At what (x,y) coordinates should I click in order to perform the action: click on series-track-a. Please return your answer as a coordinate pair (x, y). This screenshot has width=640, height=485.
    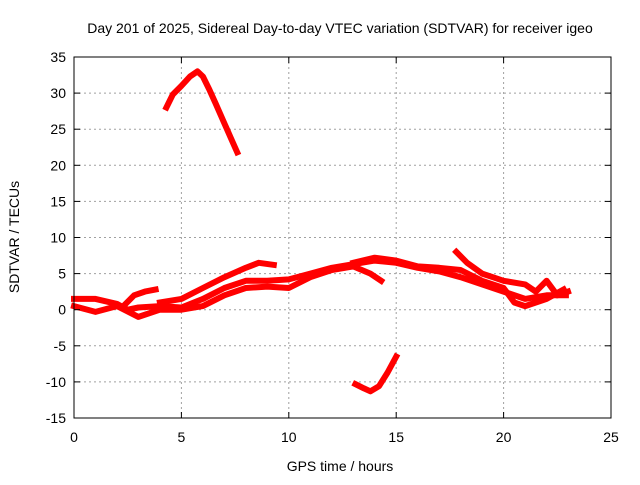
    Looking at the image, I should click on (320, 285).